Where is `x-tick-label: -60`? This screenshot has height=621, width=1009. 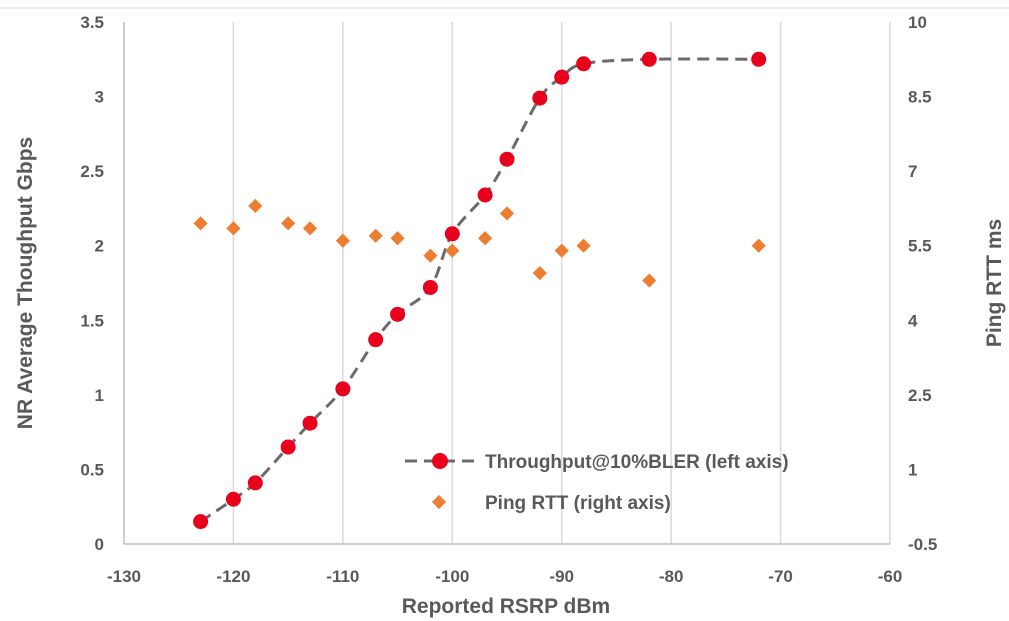
x-tick-label: -60 is located at coordinates (890, 576).